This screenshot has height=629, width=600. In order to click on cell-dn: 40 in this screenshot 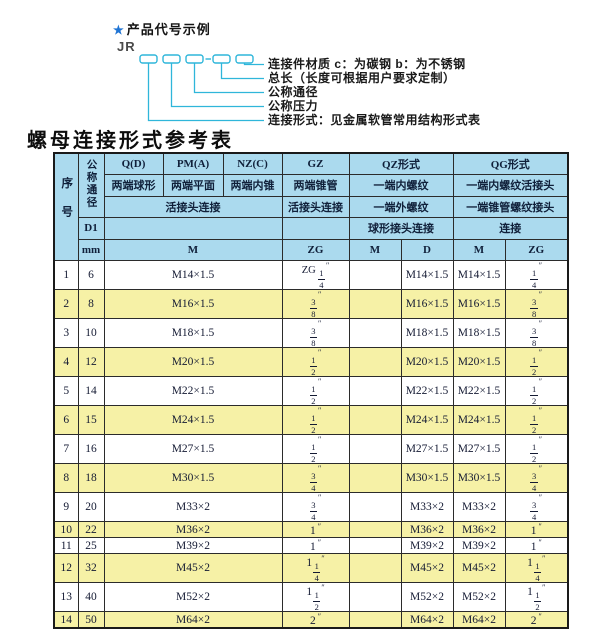, I will do `click(91, 597)`.